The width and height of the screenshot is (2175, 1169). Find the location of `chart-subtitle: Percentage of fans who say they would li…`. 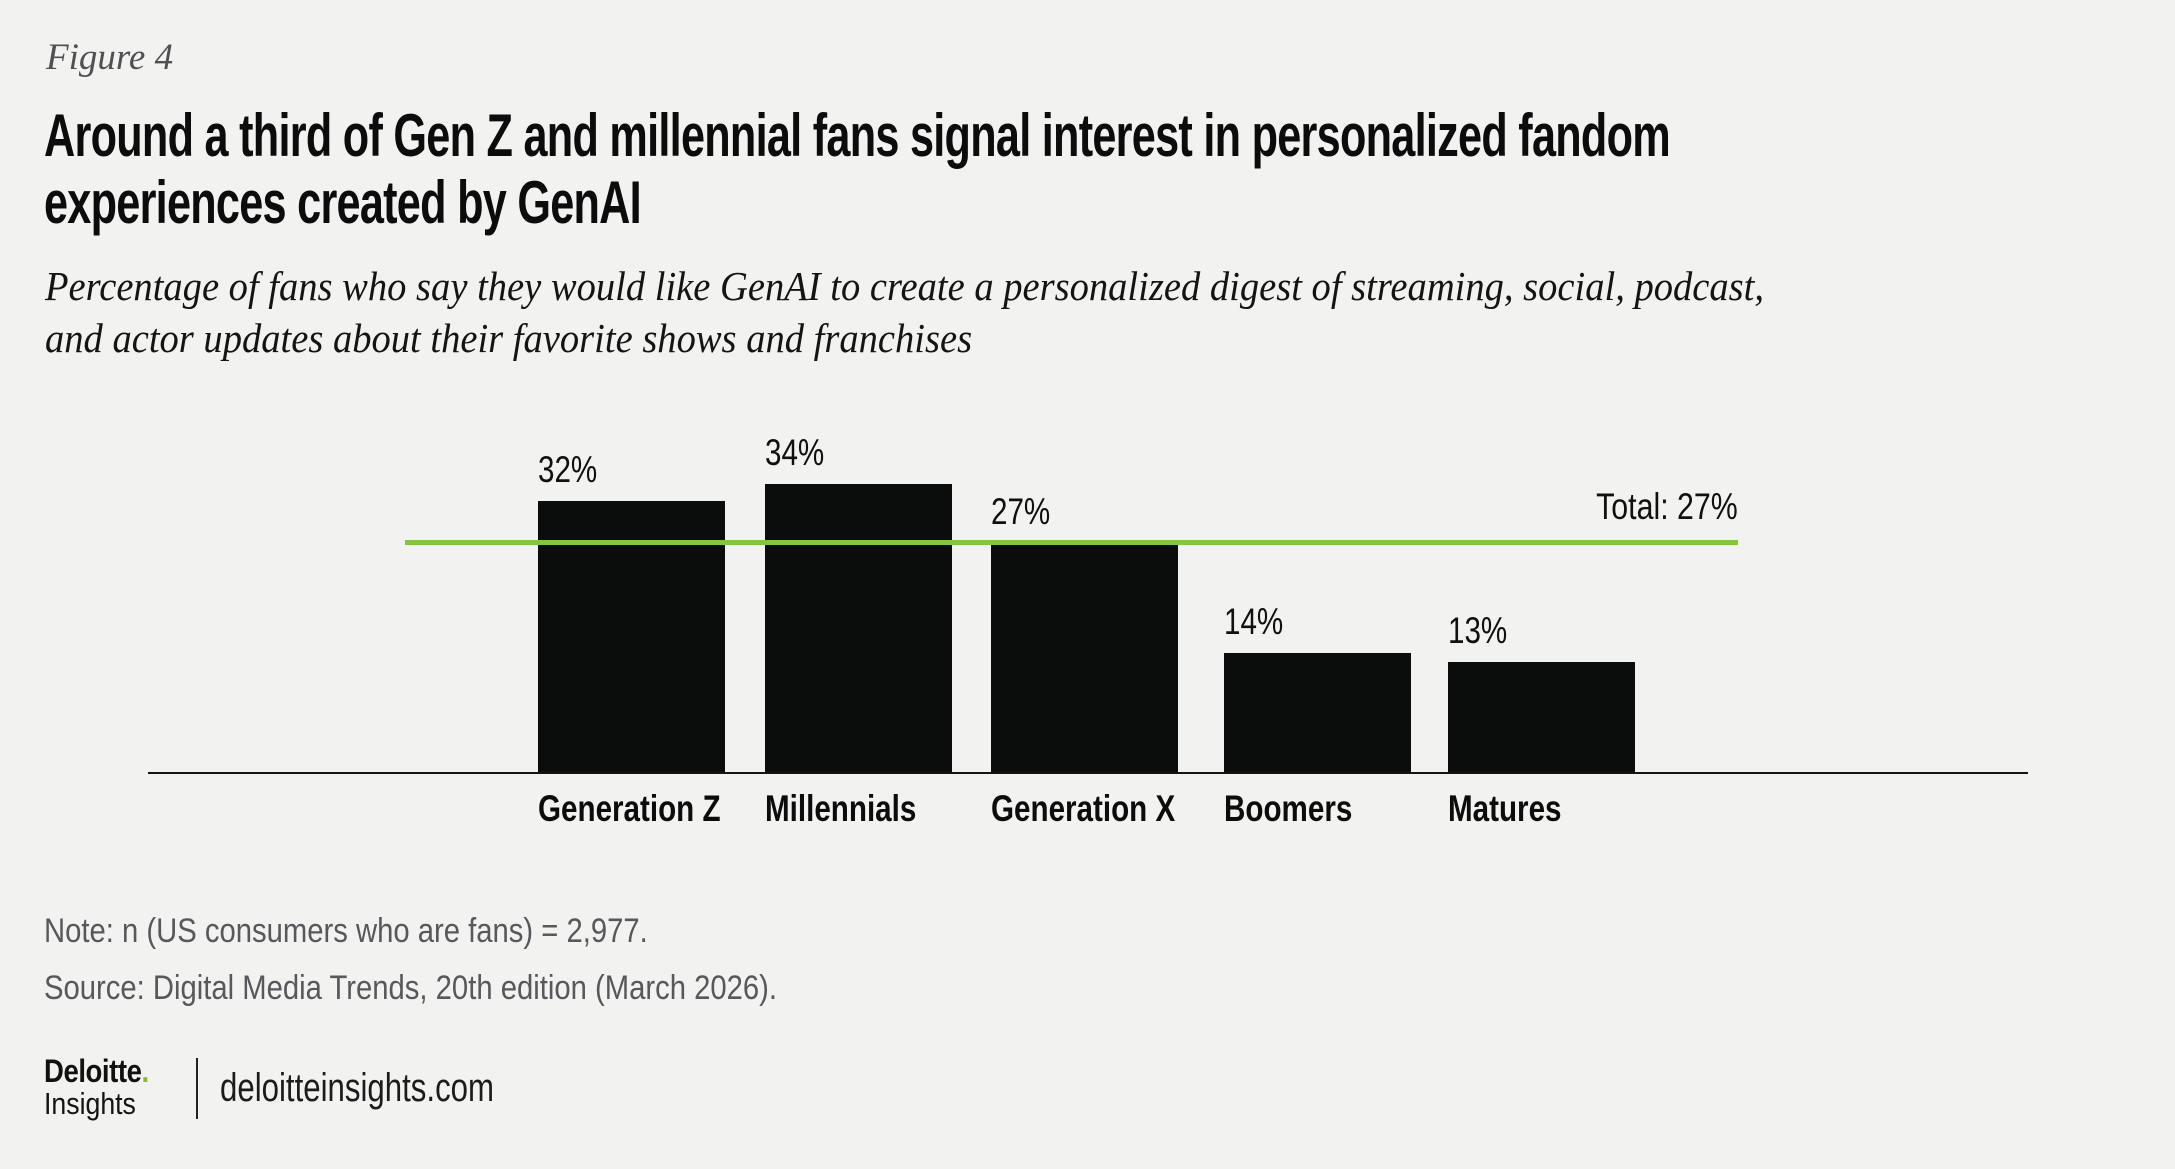

chart-subtitle: Percentage of fans who say they would li… is located at coordinates (959, 312).